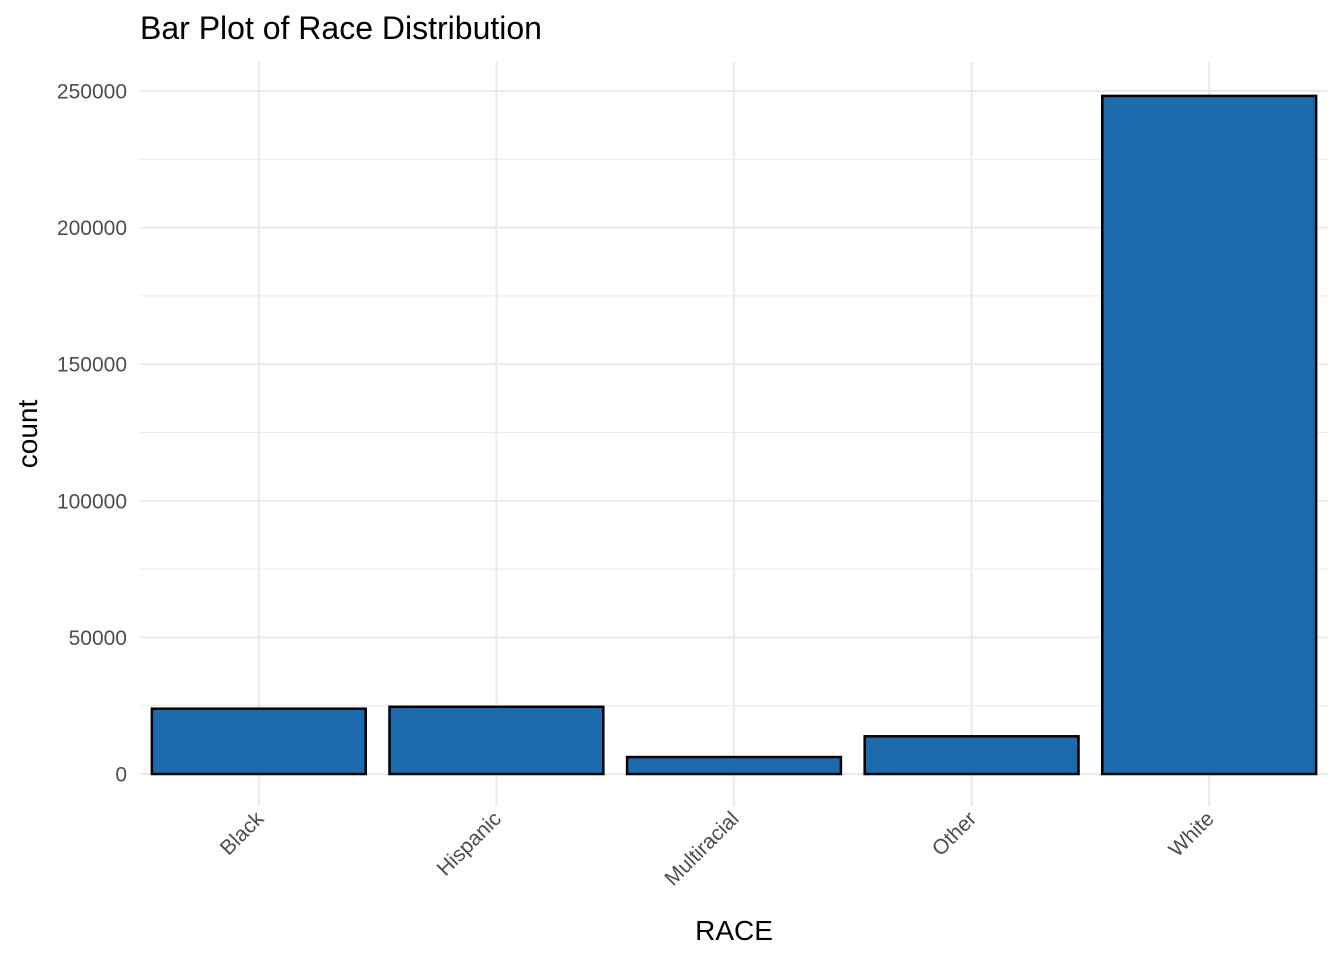 The image size is (1344, 960). What do you see at coordinates (701, 848) in the screenshot?
I see `x-tick-label: Multiracial` at bounding box center [701, 848].